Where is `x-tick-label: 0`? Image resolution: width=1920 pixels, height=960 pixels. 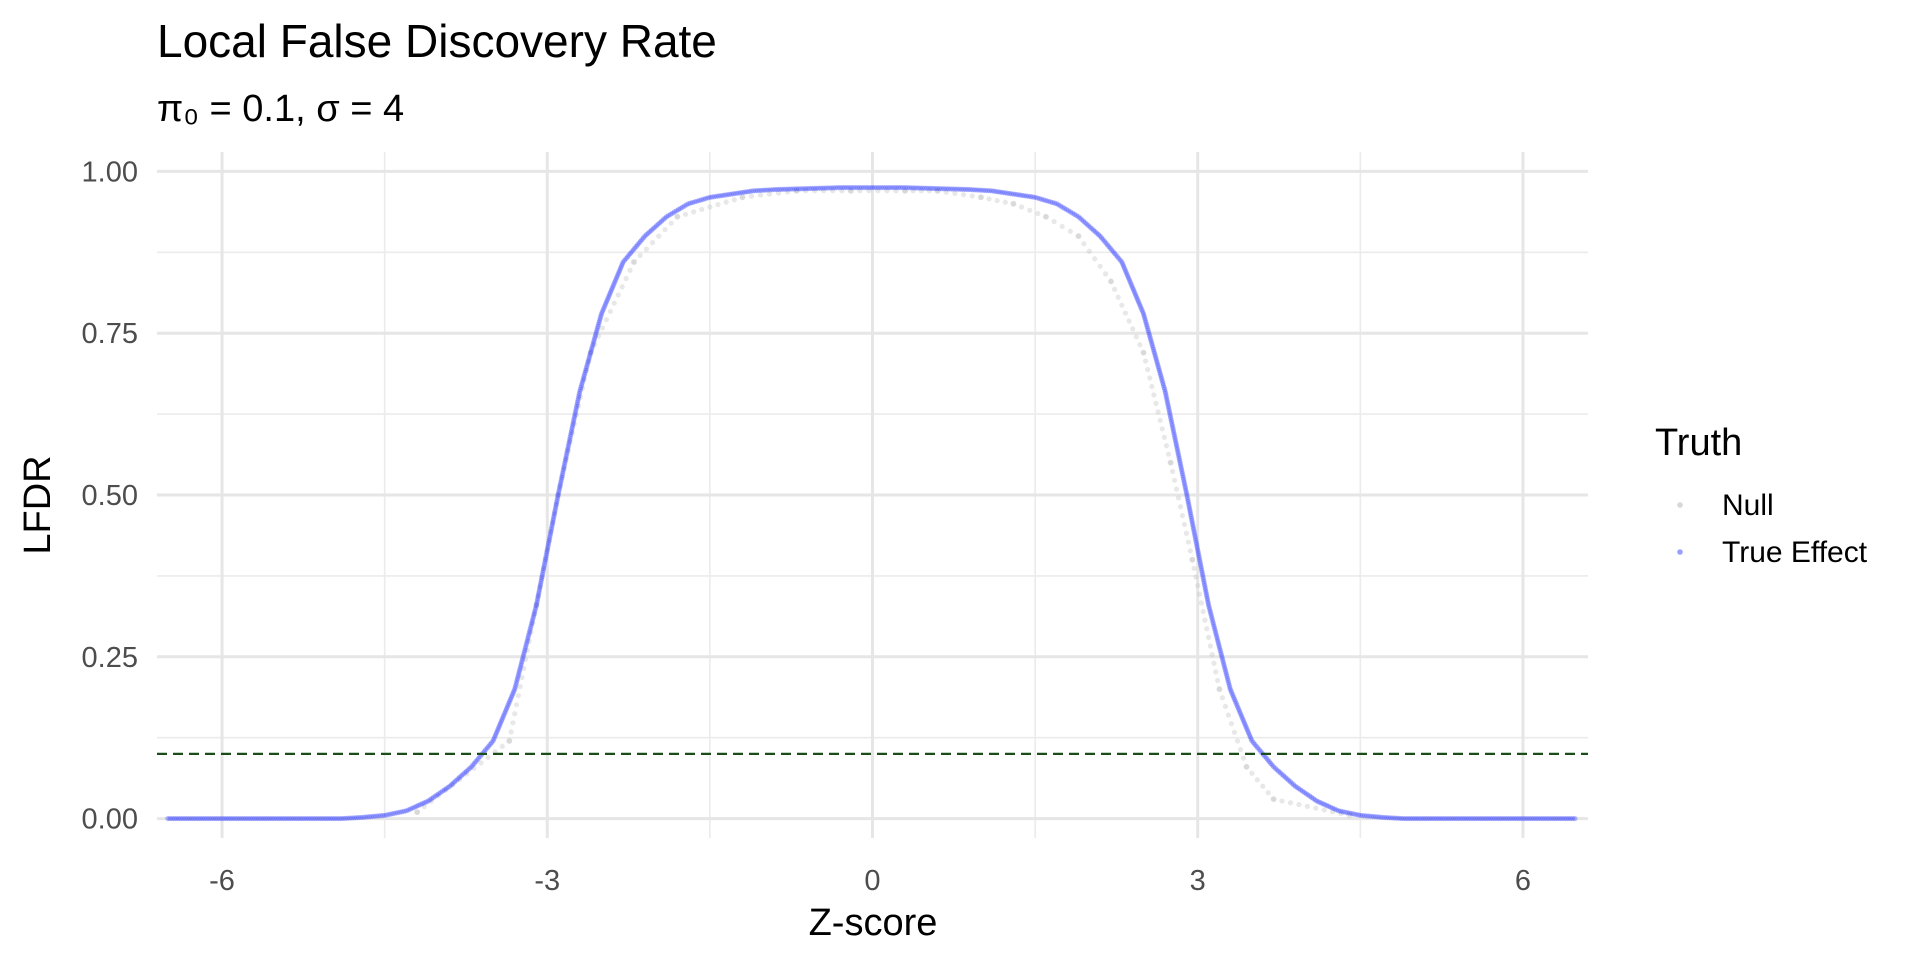
x-tick-label: 0 is located at coordinates (872, 881).